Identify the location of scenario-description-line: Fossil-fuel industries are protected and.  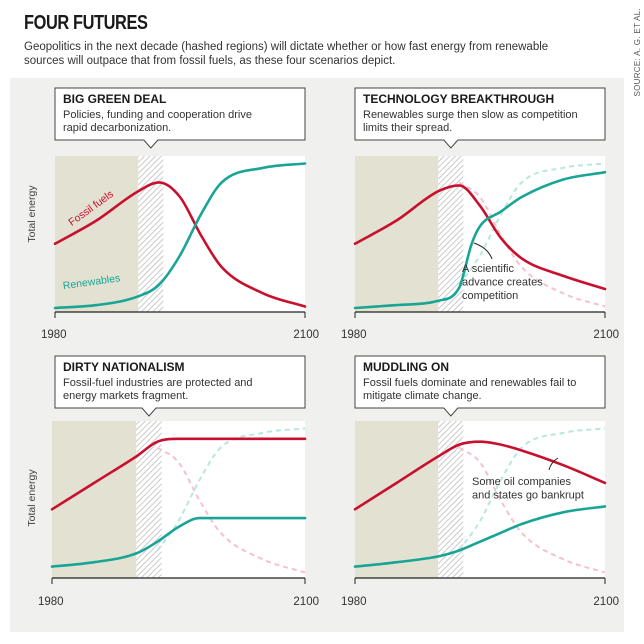
(158, 383).